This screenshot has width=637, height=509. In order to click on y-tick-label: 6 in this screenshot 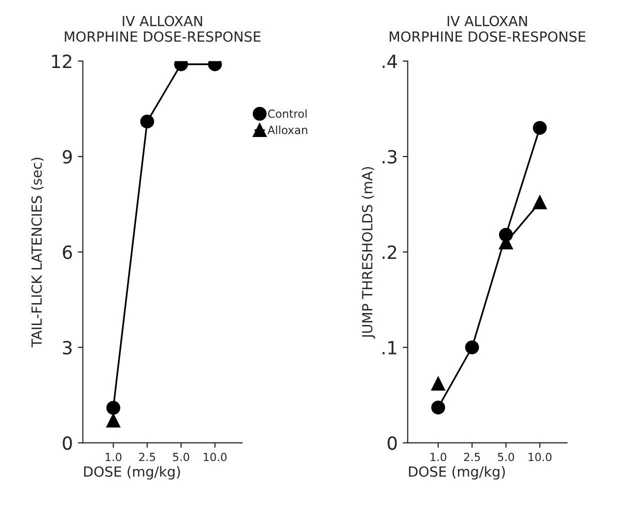, I will do `click(67, 252)`.